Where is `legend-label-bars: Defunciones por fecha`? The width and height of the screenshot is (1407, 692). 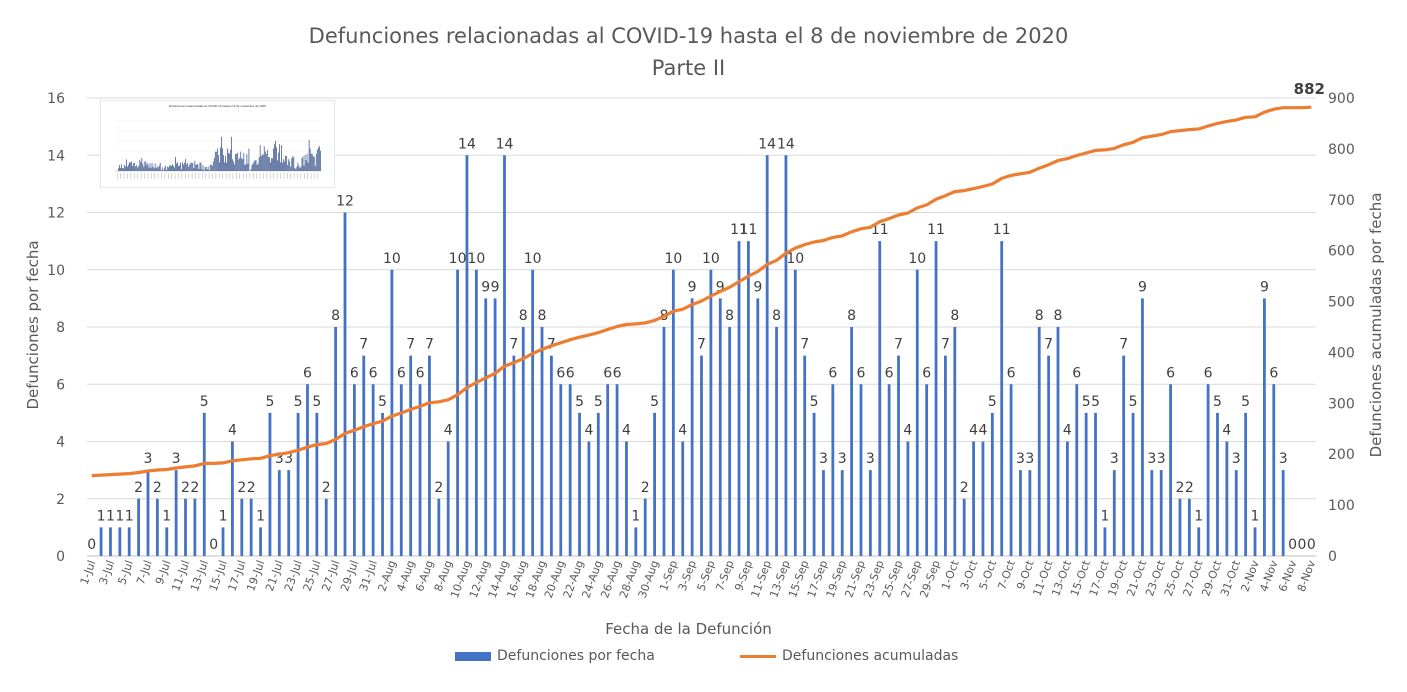
legend-label-bars: Defunciones por fecha is located at coordinates (576, 656).